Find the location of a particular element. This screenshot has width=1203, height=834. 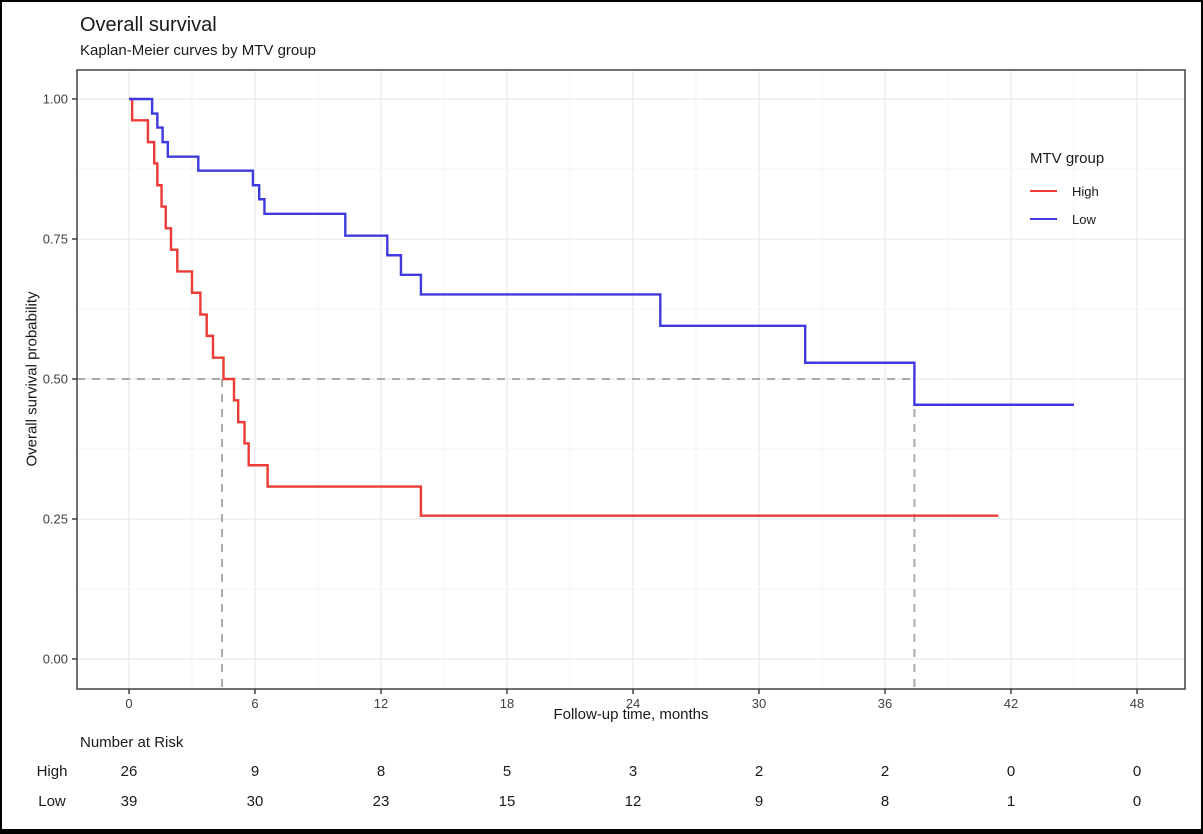

chart-title: Overall survival is located at coordinates (148, 25).